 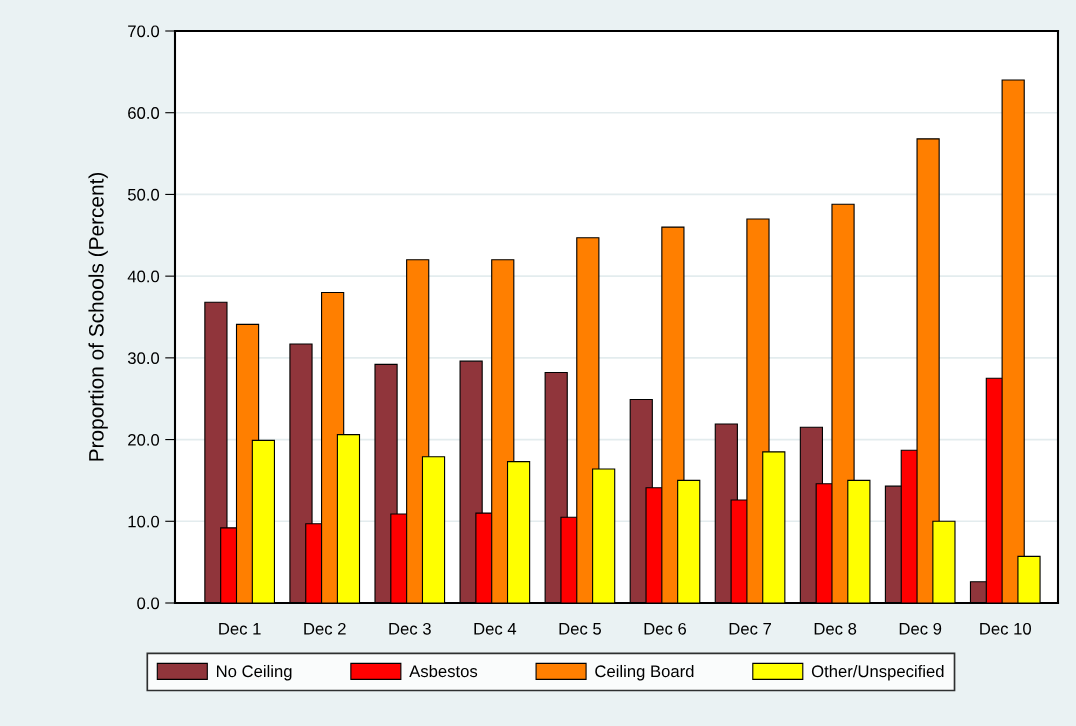 I want to click on y-tick-label: 0.0, so click(x=148, y=603).